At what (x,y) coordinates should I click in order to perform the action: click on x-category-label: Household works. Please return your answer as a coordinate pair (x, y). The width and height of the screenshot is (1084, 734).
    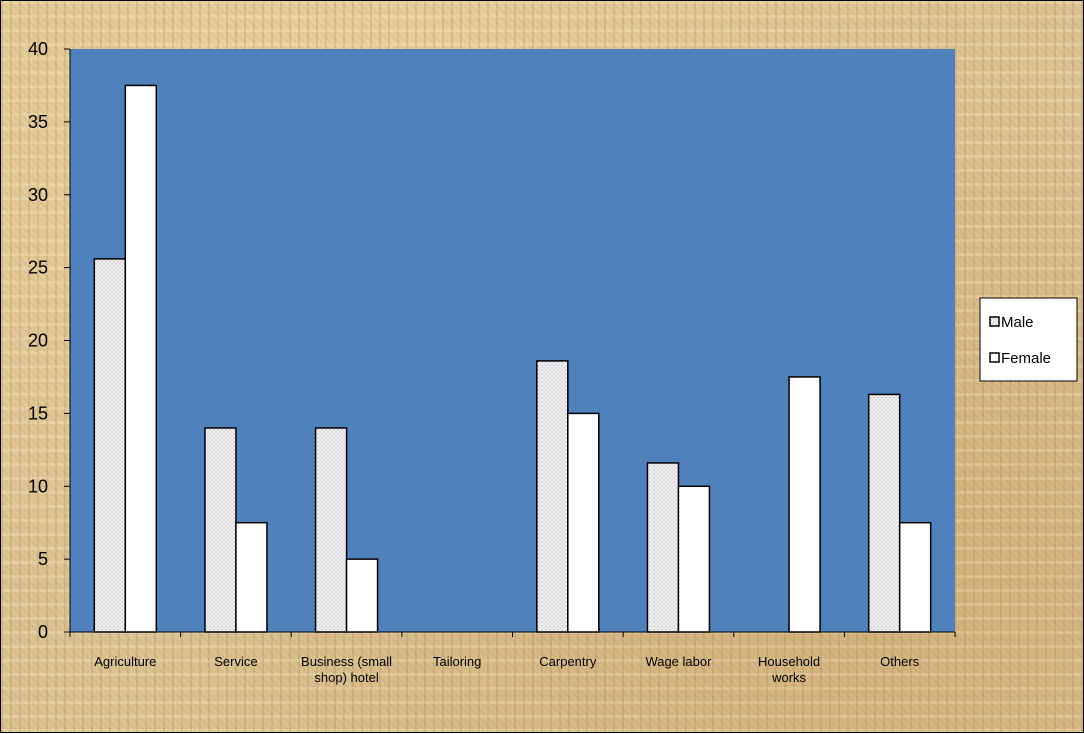
    Looking at the image, I should click on (789, 669).